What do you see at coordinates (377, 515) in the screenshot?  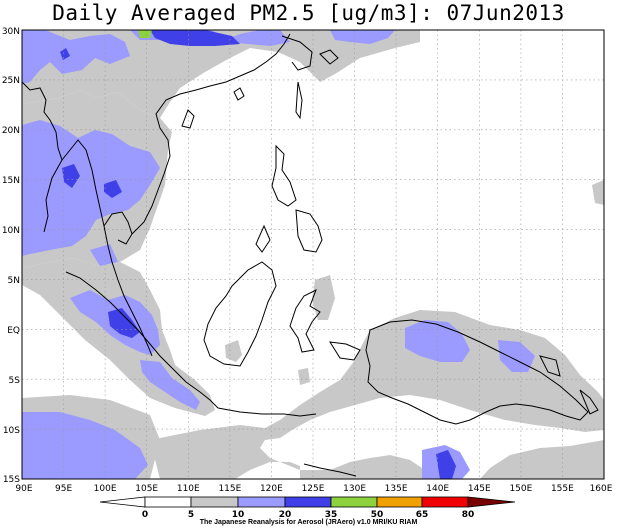 I see `colorbar-tick: 50` at bounding box center [377, 515].